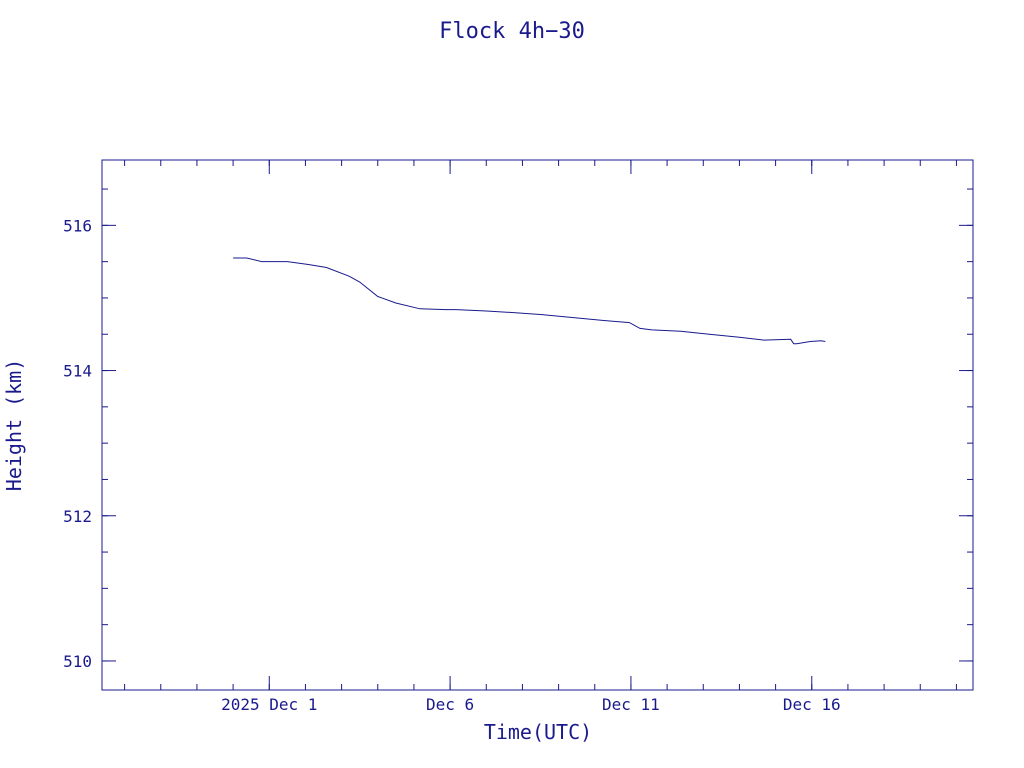 Image resolution: width=1024 pixels, height=768 pixels. I want to click on x-tick-label: Dec 16, so click(812, 704).